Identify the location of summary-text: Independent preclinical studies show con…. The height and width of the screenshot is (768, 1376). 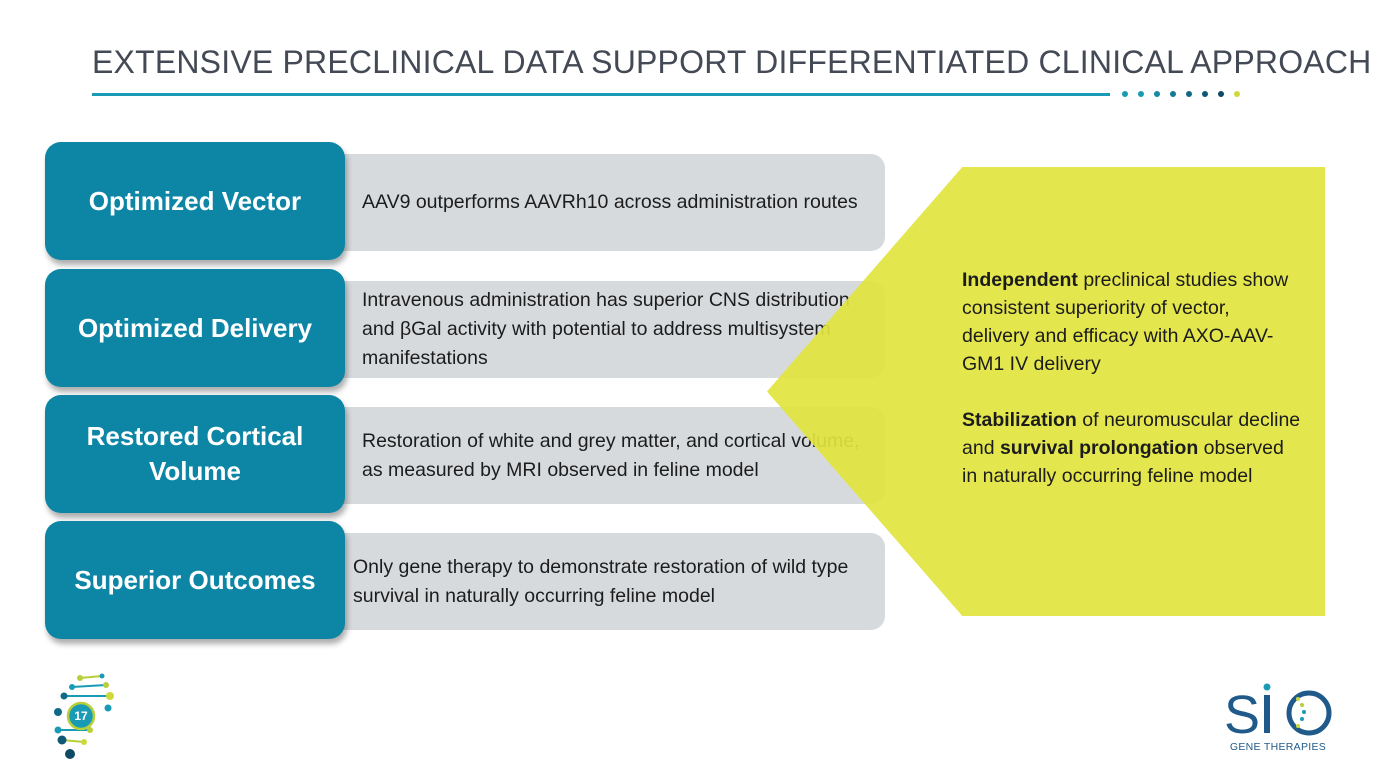
(1132, 378).